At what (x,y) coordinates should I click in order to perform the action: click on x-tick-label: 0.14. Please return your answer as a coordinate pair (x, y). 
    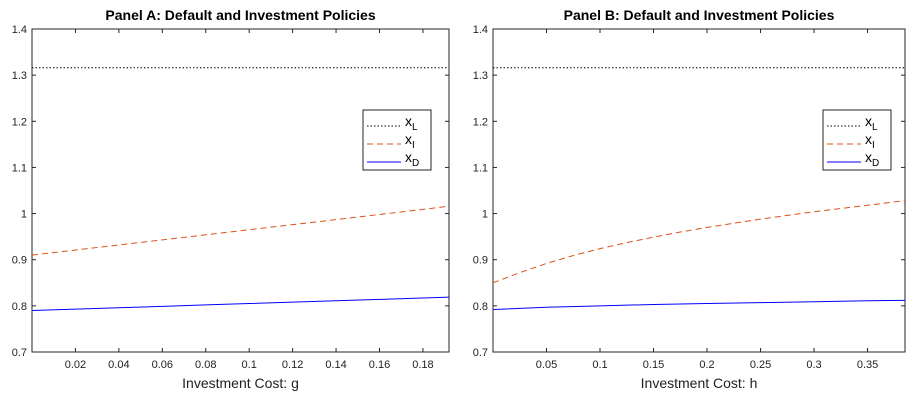
    Looking at the image, I should click on (335, 365).